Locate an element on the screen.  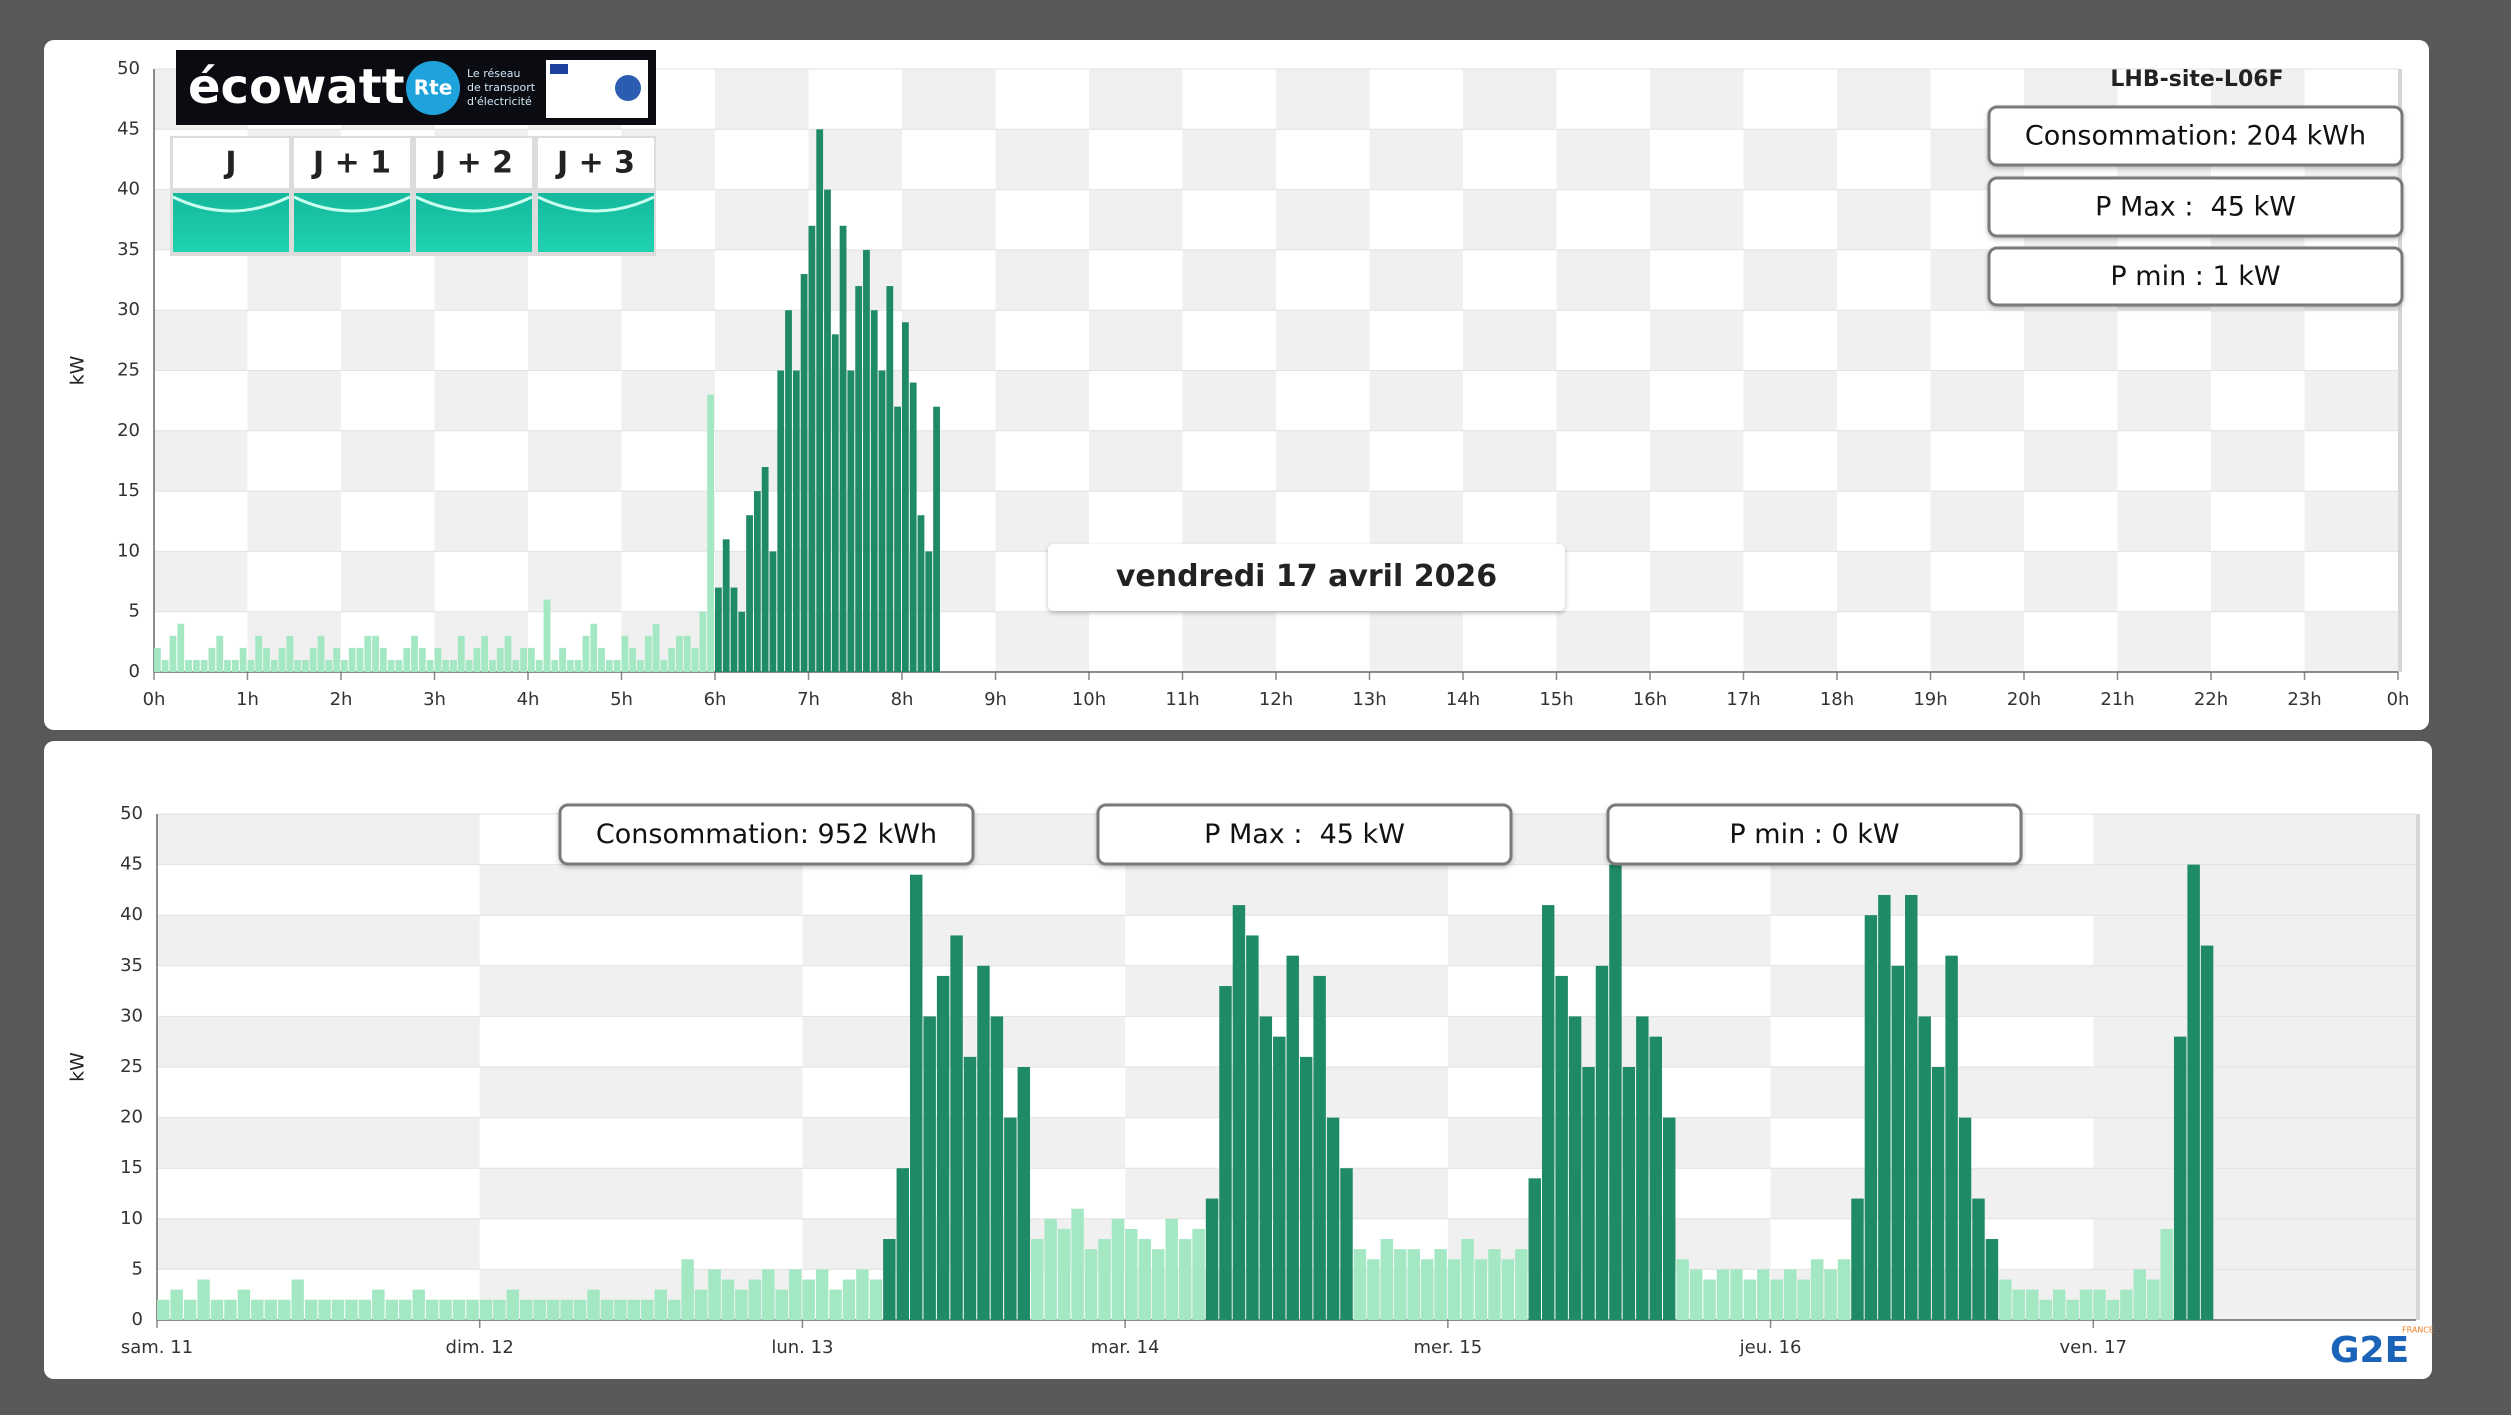
x-tick-label: 13h is located at coordinates (1369, 699).